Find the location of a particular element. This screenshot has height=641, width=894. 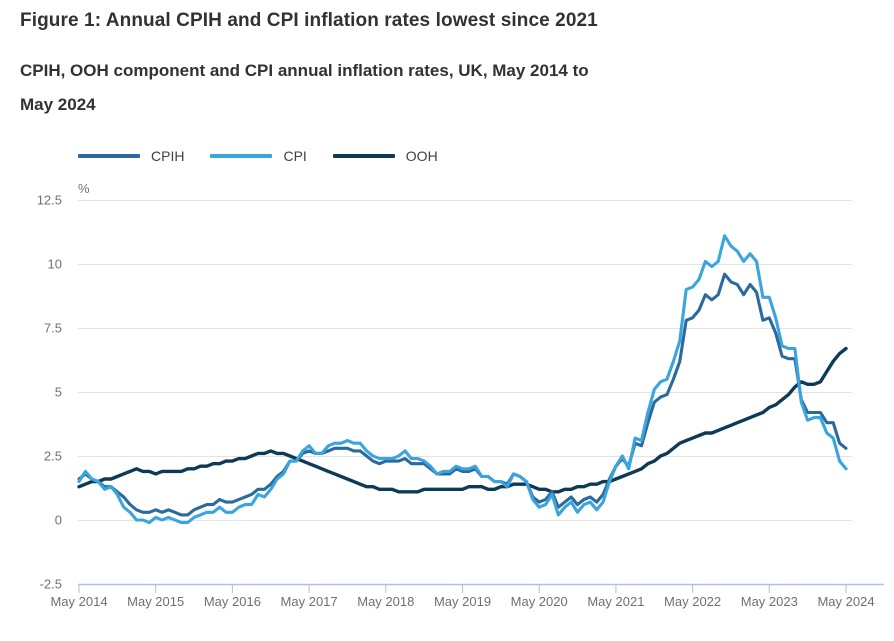

legend-label: CPI is located at coordinates (295, 156).